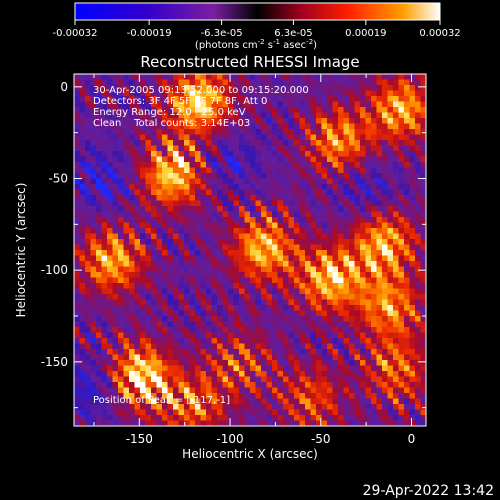  I want to click on footer-timestamp: 29-Apr-2022 13:42, so click(428, 491).